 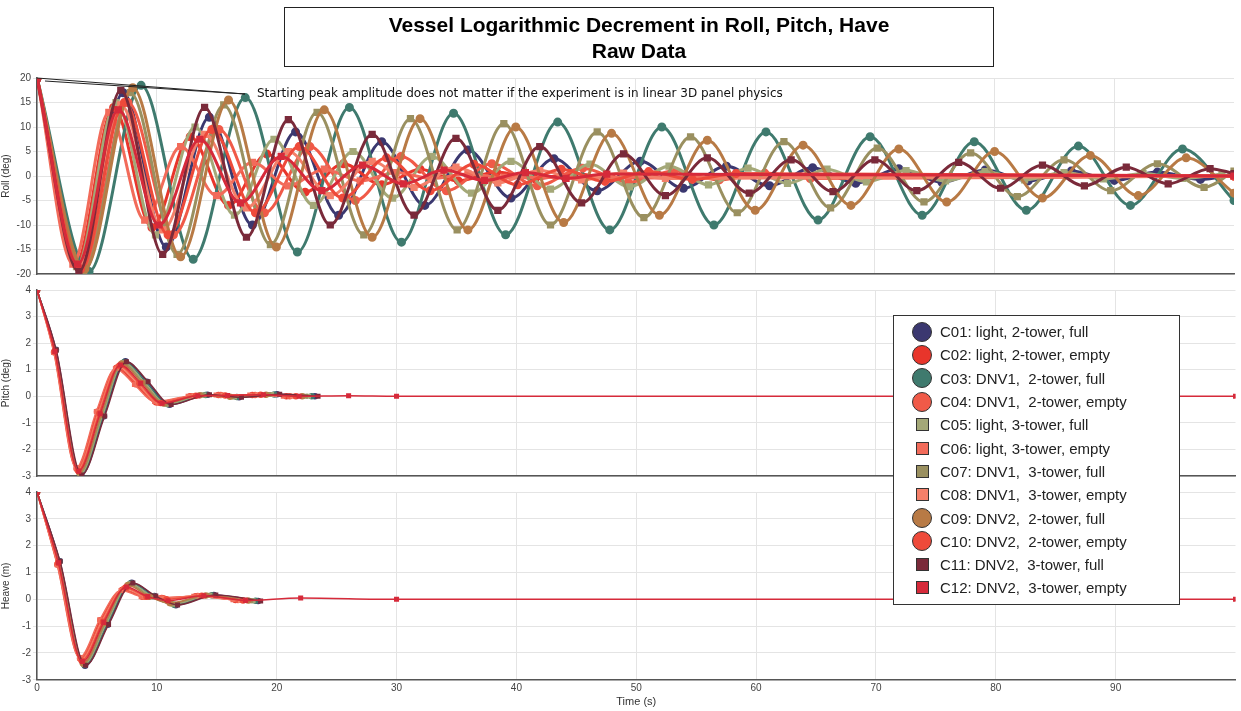 I want to click on annotation: Starting peak amplitude does not matter if the experiment is in linear 3D panel physics, so click(x=520, y=93).